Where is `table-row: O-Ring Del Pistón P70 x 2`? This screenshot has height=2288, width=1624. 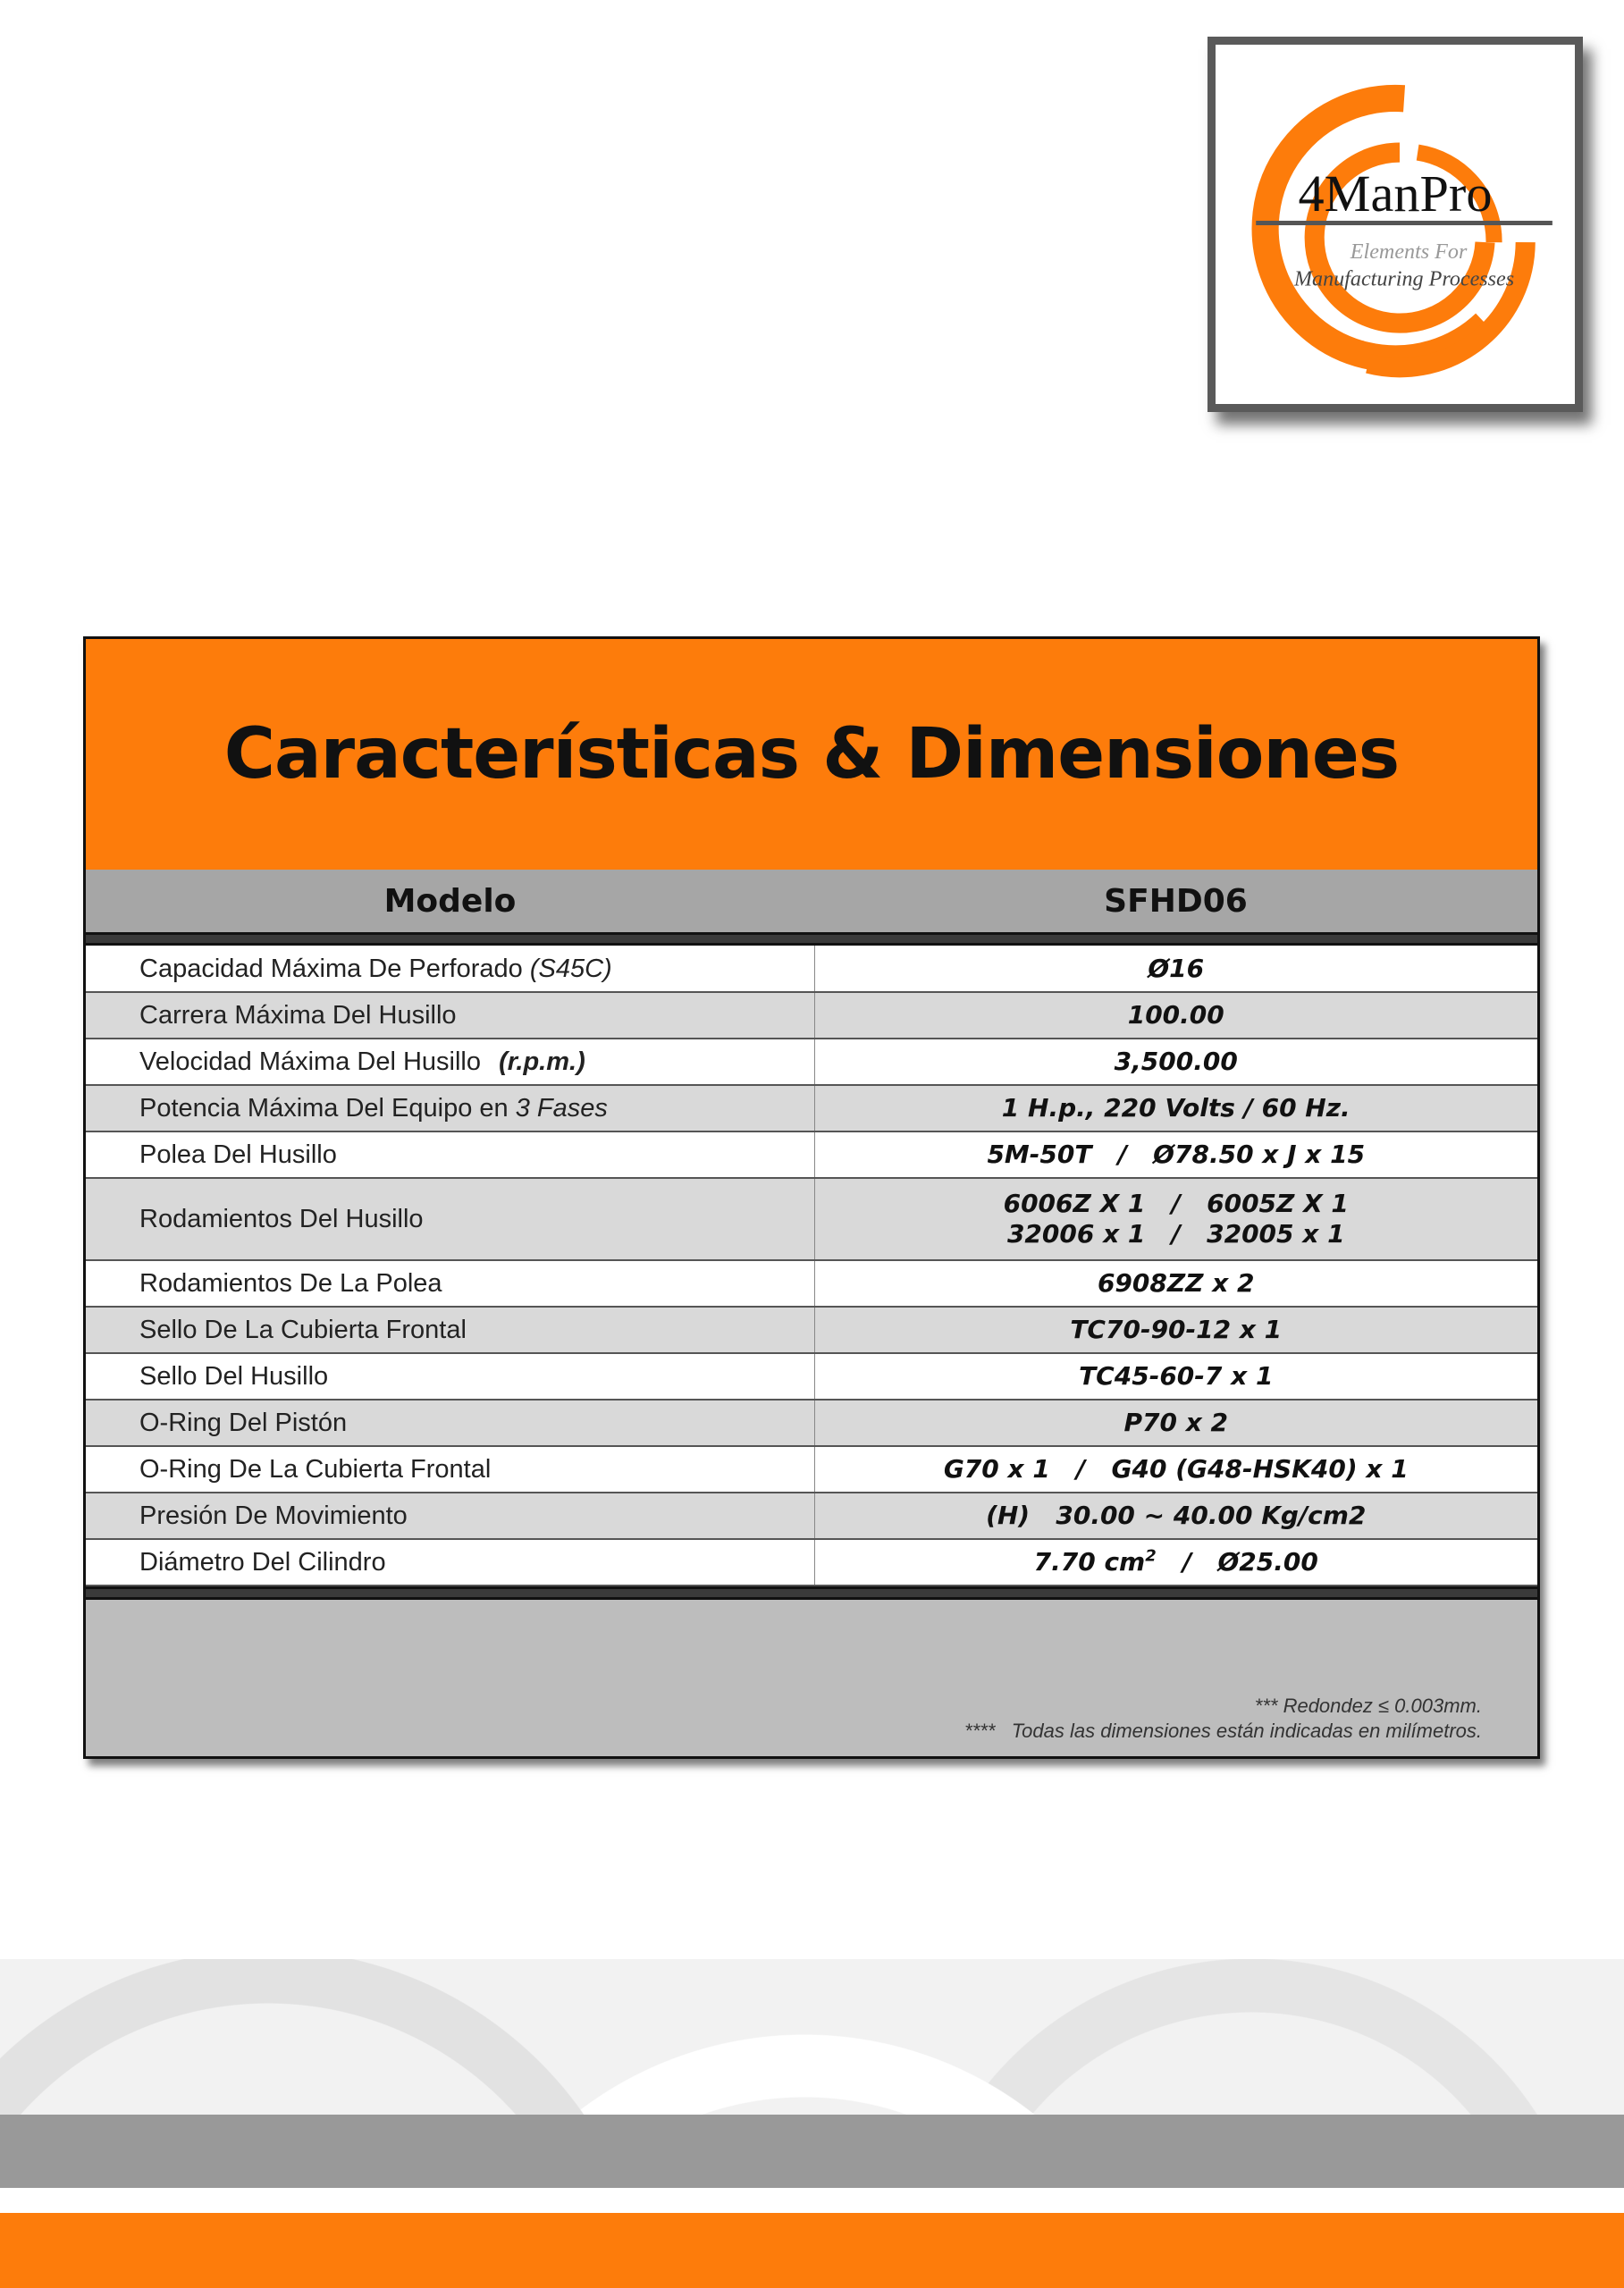 table-row: O-Ring Del Pistón P70 x 2 is located at coordinates (811, 1423).